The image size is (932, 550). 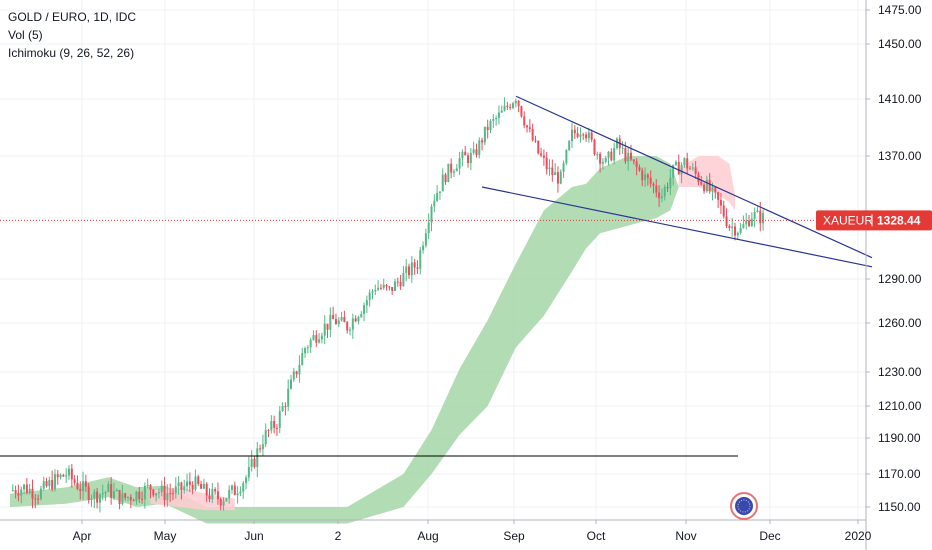 I want to click on price-tick-label: 1260.00, so click(x=900, y=323).